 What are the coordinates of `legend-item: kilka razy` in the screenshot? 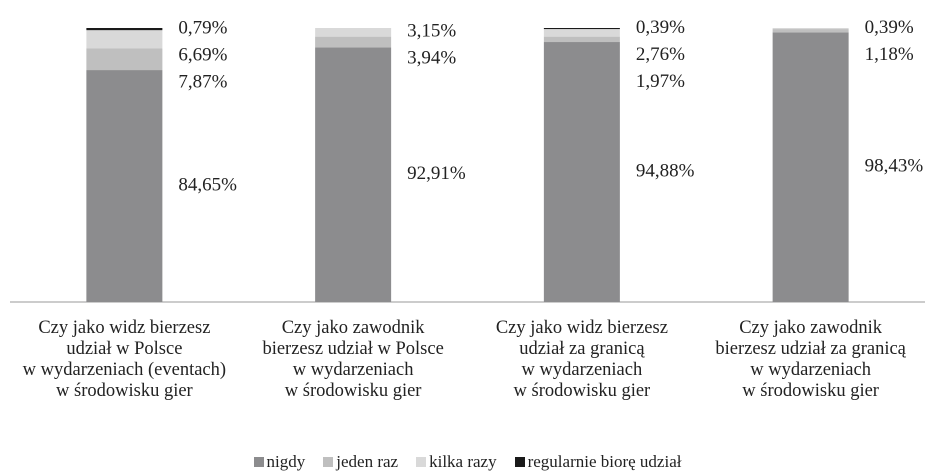 It's located at (456, 462).